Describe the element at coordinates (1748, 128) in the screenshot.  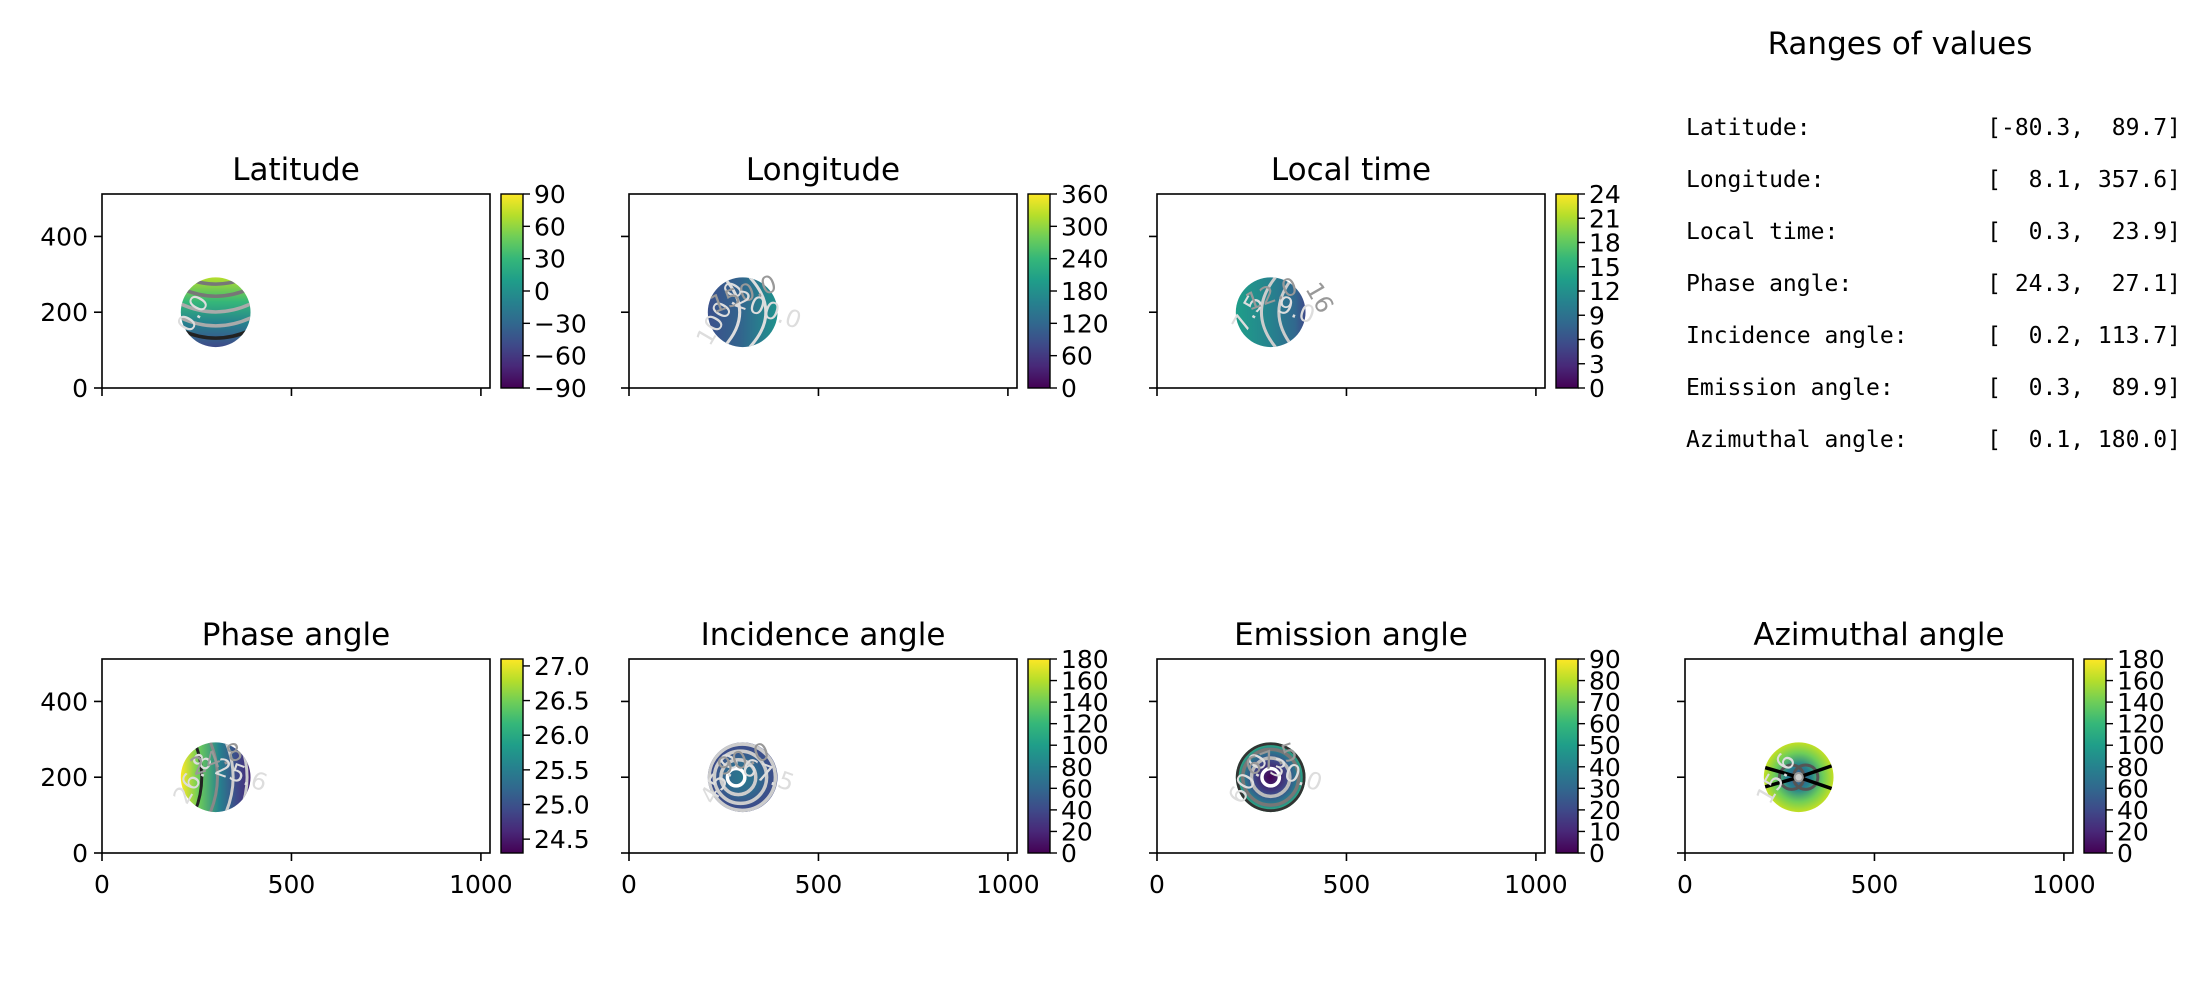
I see `range-name: Latitude:` at that location.